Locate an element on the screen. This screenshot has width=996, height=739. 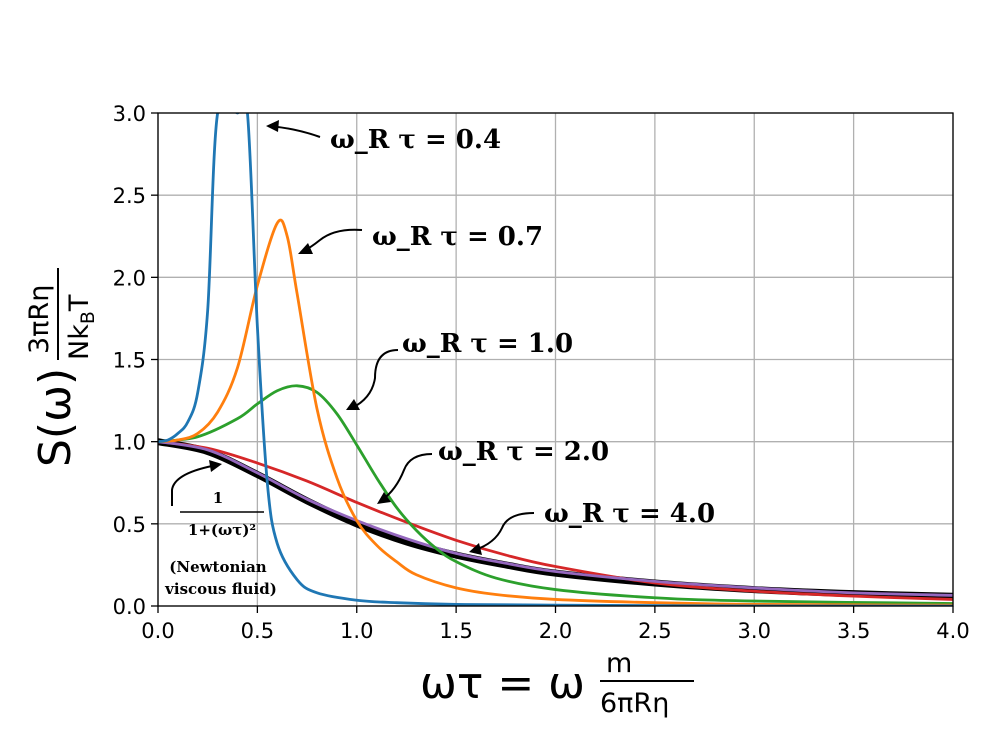
x-tick-label: 1.0 is located at coordinates (356, 631).